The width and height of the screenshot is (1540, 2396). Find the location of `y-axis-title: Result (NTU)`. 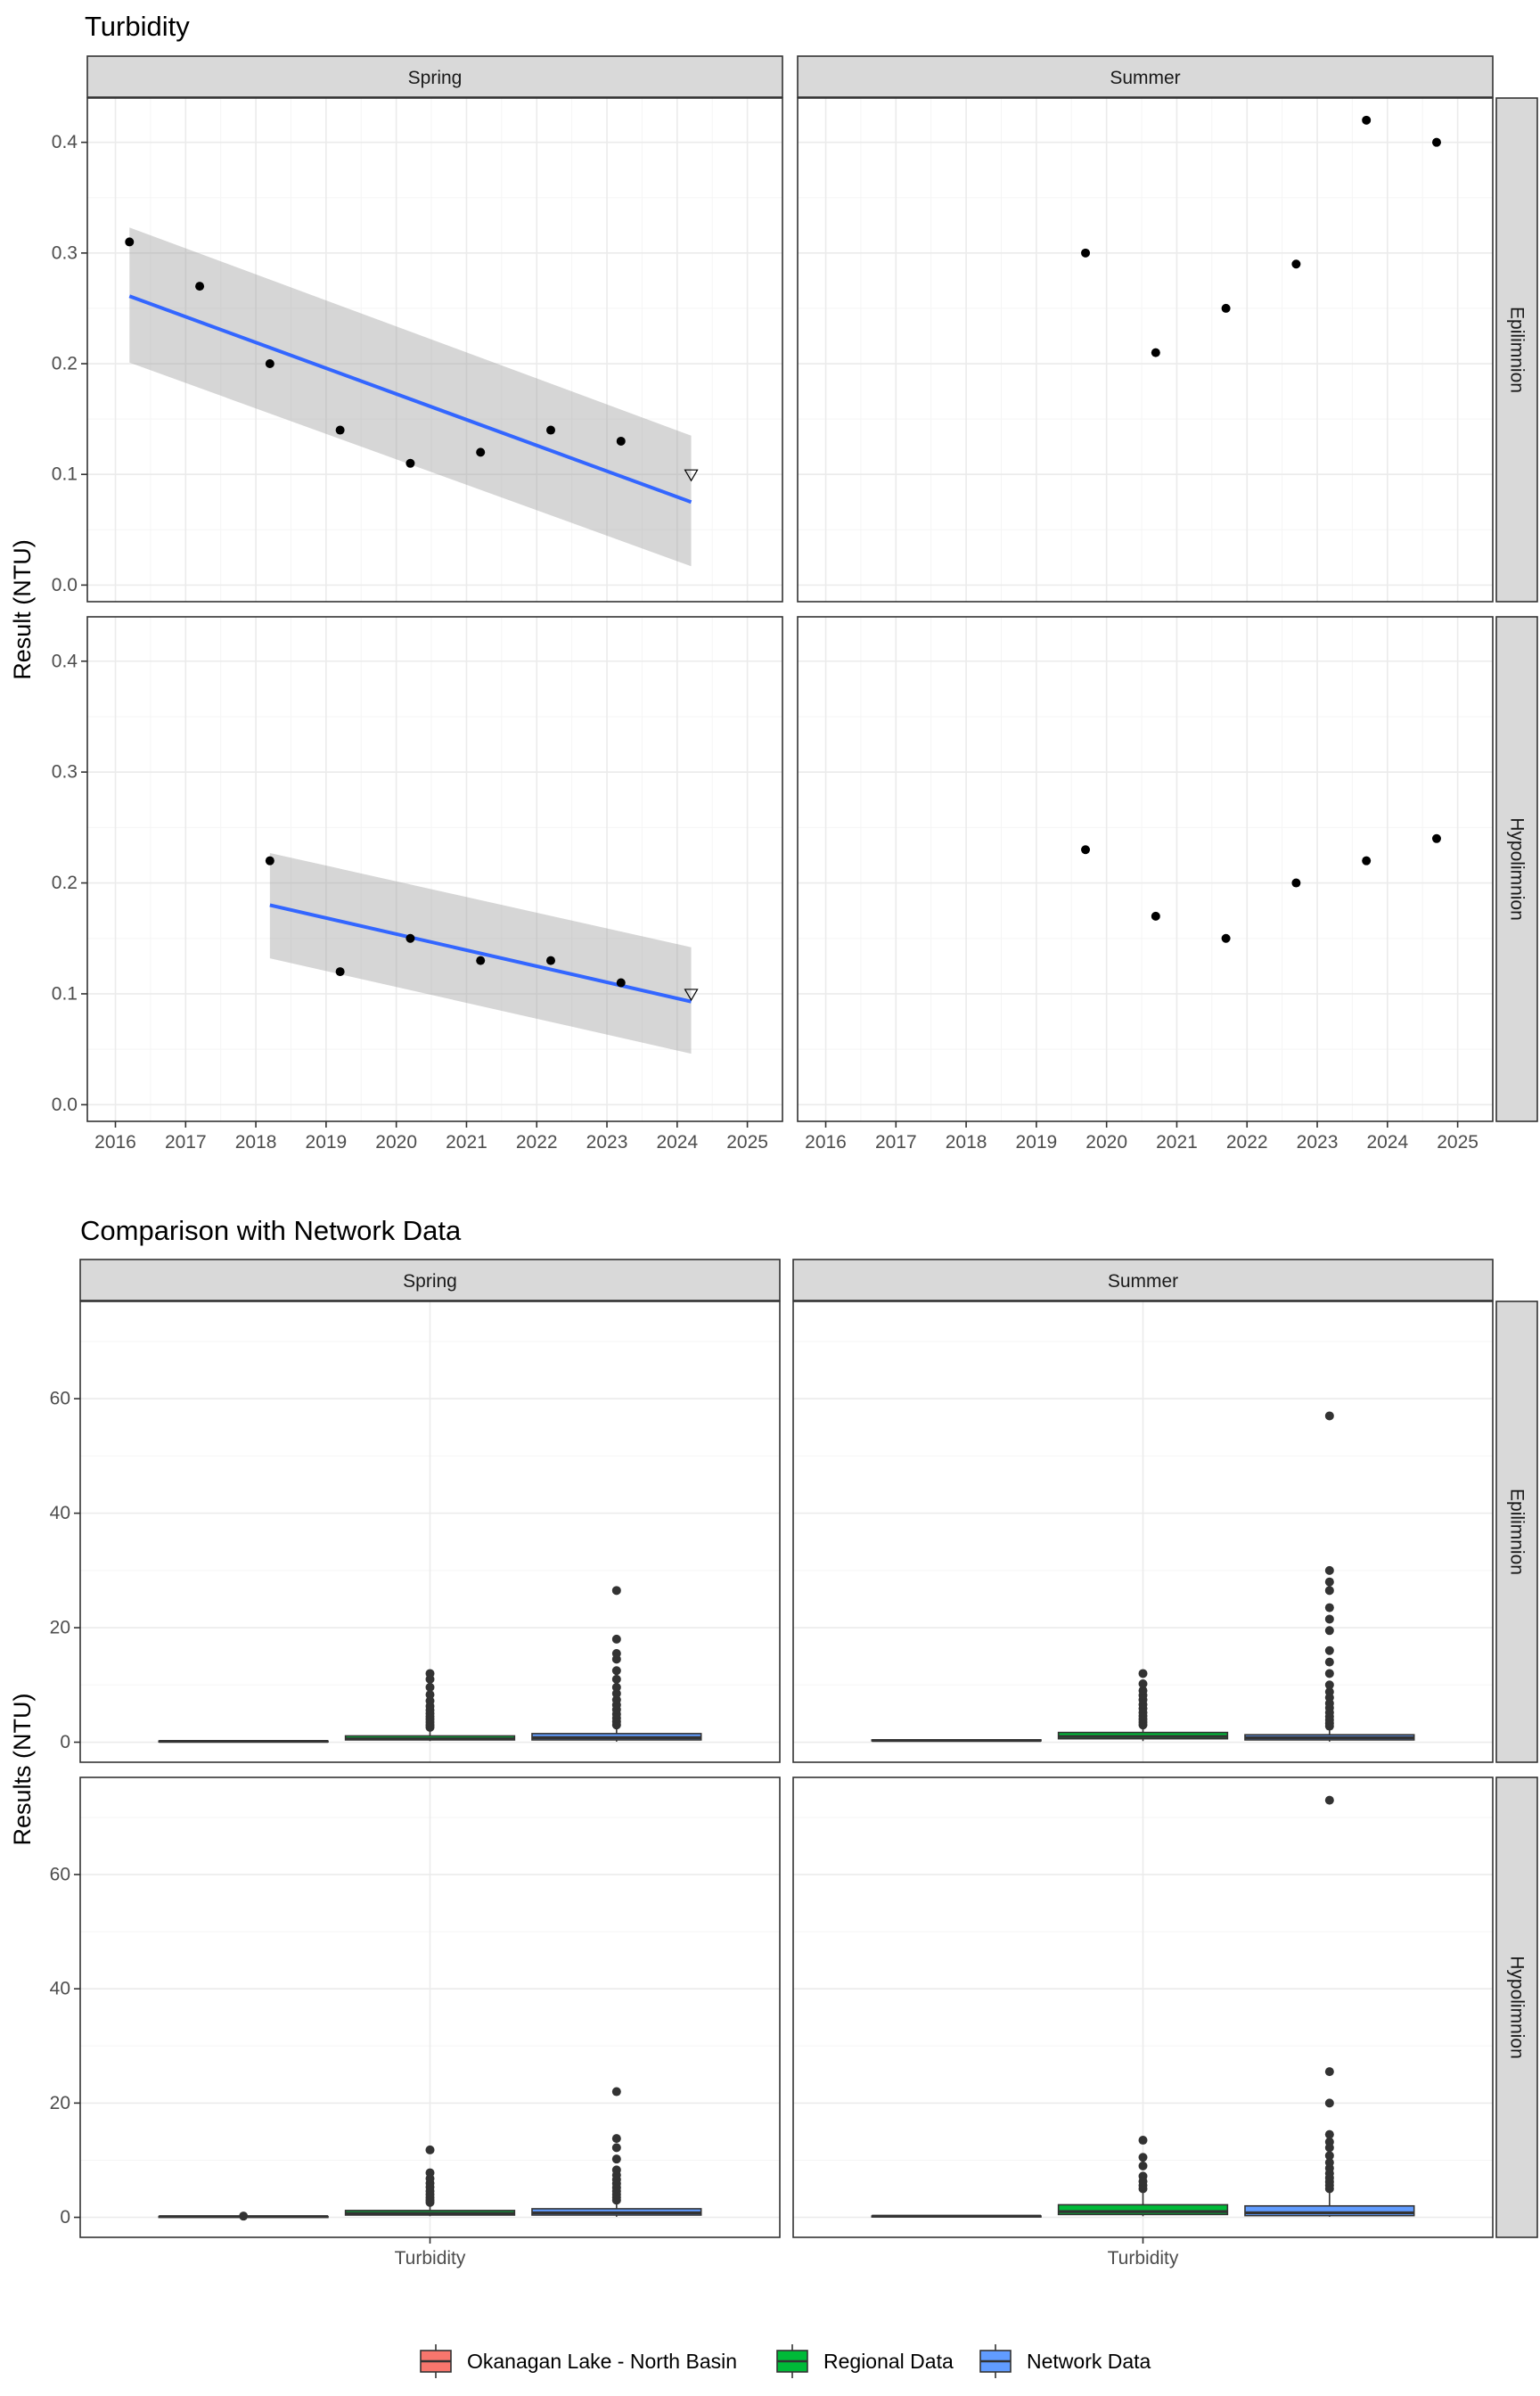

y-axis-title: Result (NTU) is located at coordinates (22, 609).